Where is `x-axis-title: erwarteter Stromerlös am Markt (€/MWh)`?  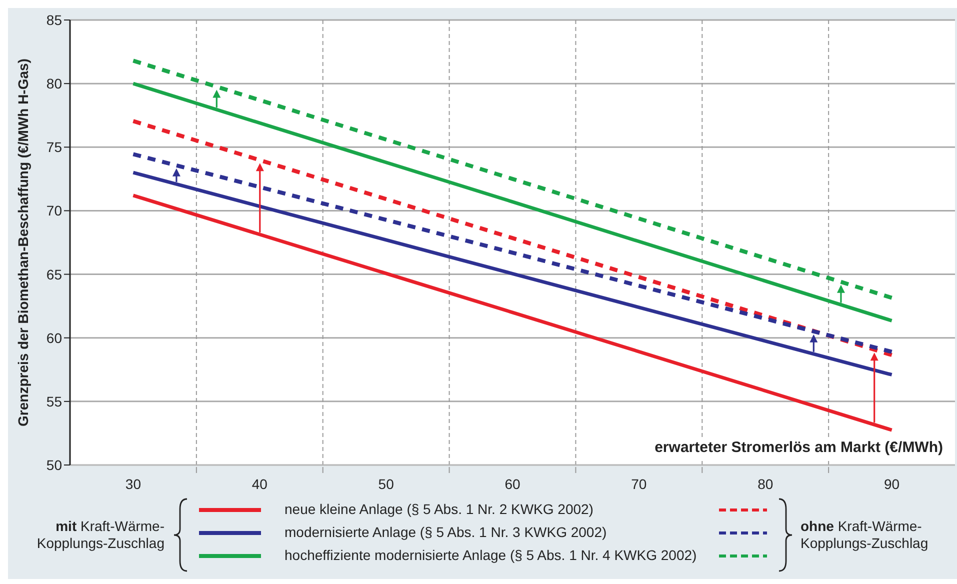 x-axis-title: erwarteter Stromerlös am Markt (€/MWh) is located at coordinates (798, 447).